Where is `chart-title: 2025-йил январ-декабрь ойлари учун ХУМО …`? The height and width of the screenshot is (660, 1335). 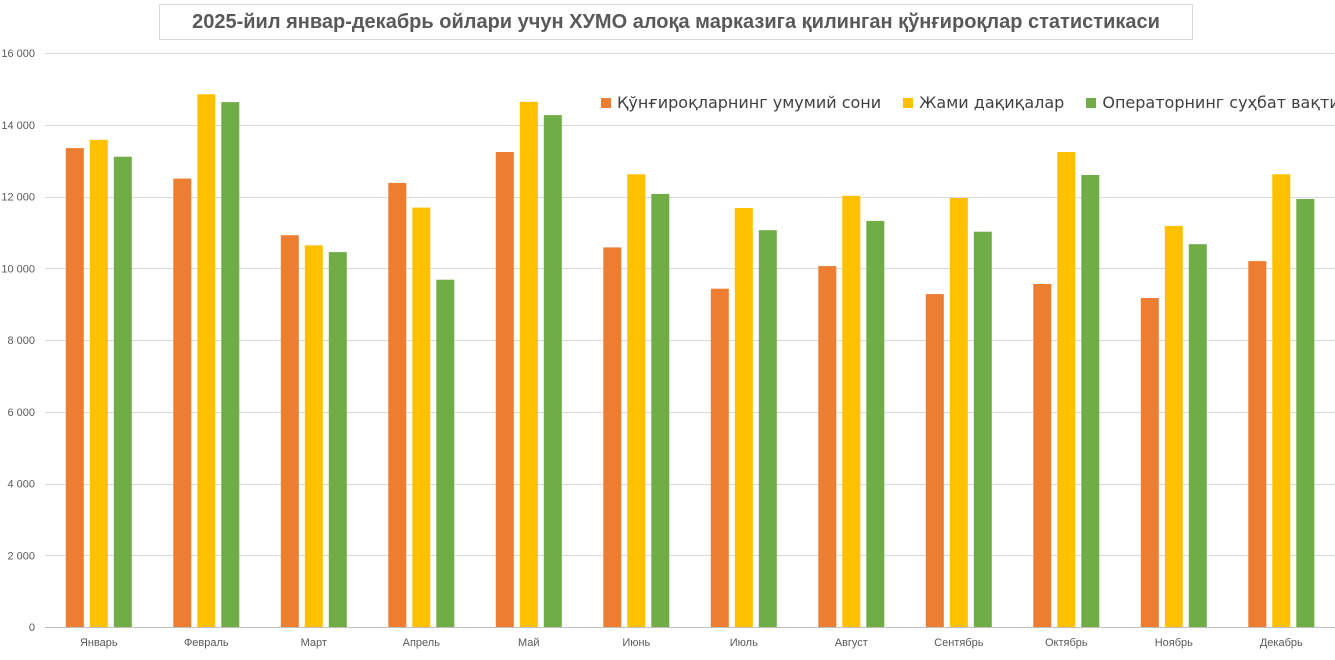 chart-title: 2025-йил январ-декабрь ойлари учун ХУМО … is located at coordinates (676, 21).